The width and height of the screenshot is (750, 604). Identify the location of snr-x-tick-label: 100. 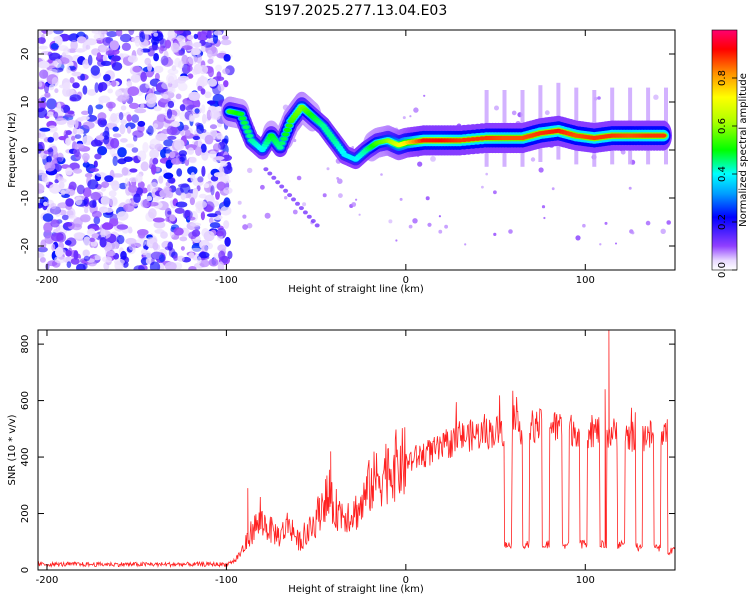
(585, 580).